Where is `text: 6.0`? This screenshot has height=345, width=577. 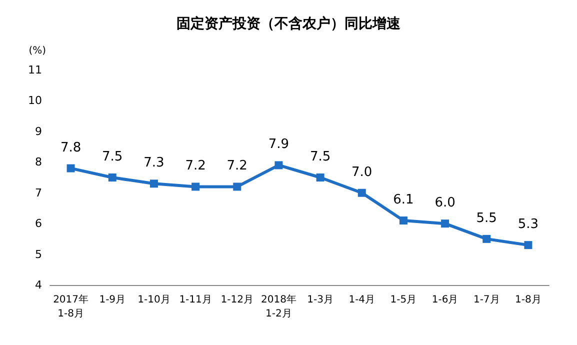 text: 6.0 is located at coordinates (445, 203).